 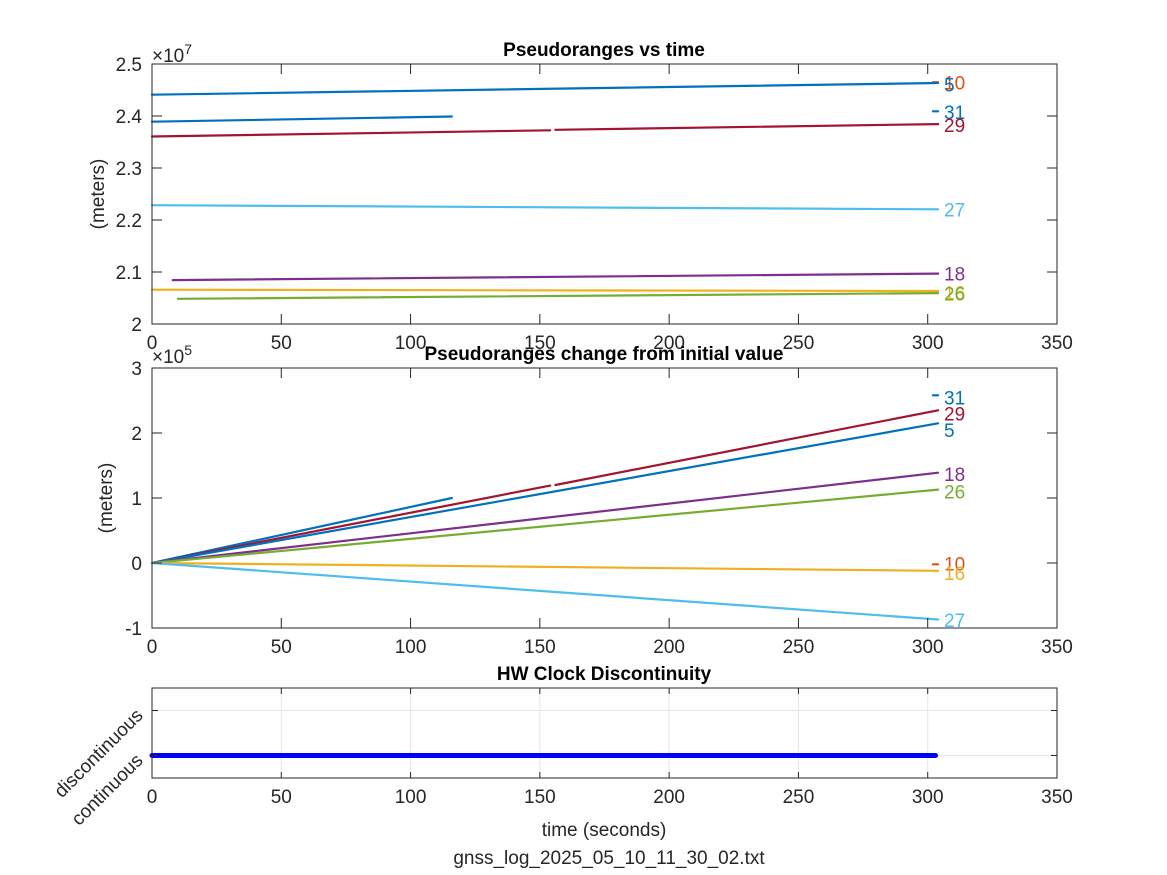 I want to click on exponent-power: 7, so click(x=188, y=49).